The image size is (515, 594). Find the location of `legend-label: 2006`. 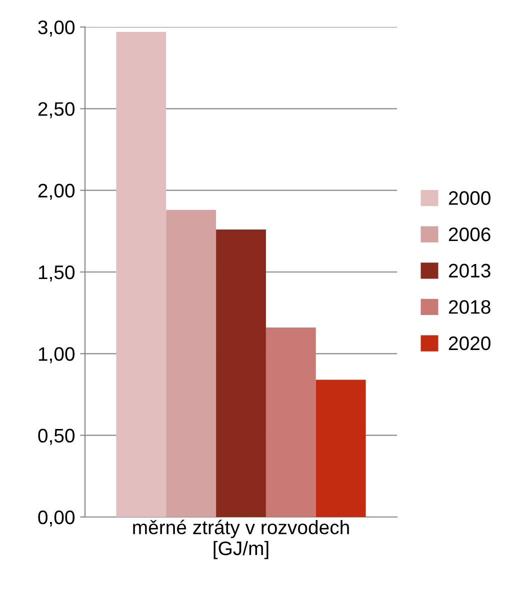

legend-label: 2006 is located at coordinates (469, 234).